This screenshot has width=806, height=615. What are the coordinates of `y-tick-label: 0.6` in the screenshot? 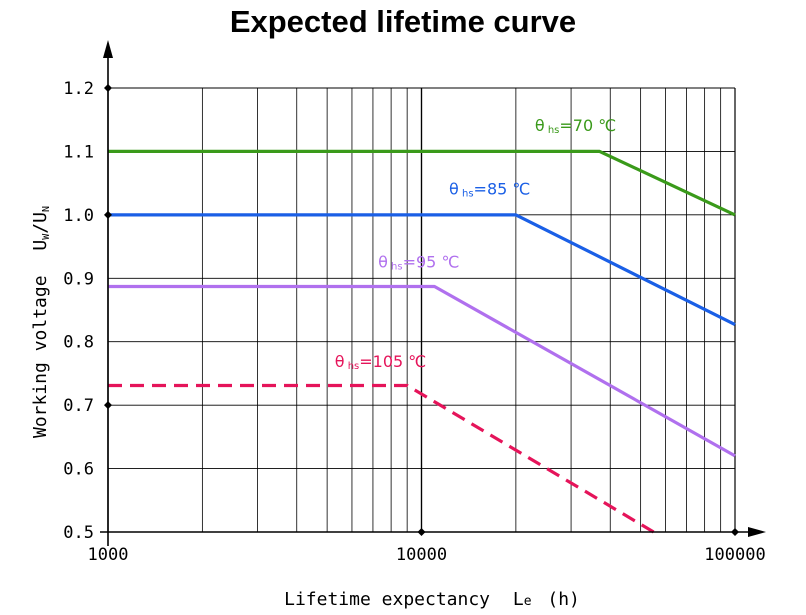 It's located at (78, 470).